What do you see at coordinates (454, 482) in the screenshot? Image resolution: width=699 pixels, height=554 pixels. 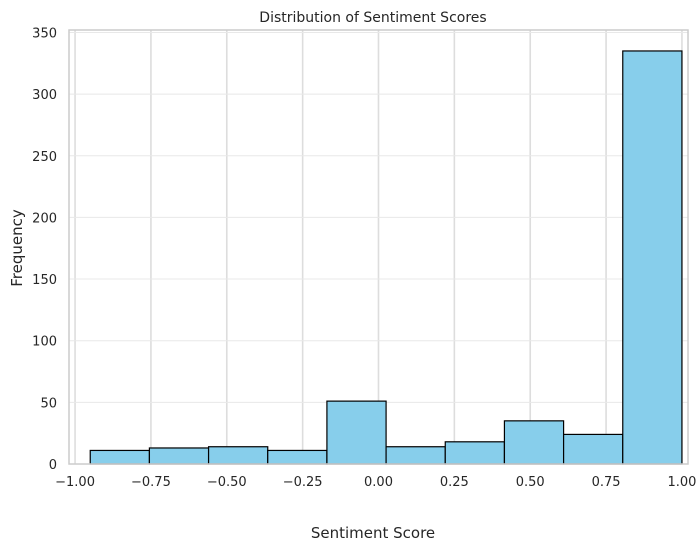 I see `x-tick-label: 0.25` at bounding box center [454, 482].